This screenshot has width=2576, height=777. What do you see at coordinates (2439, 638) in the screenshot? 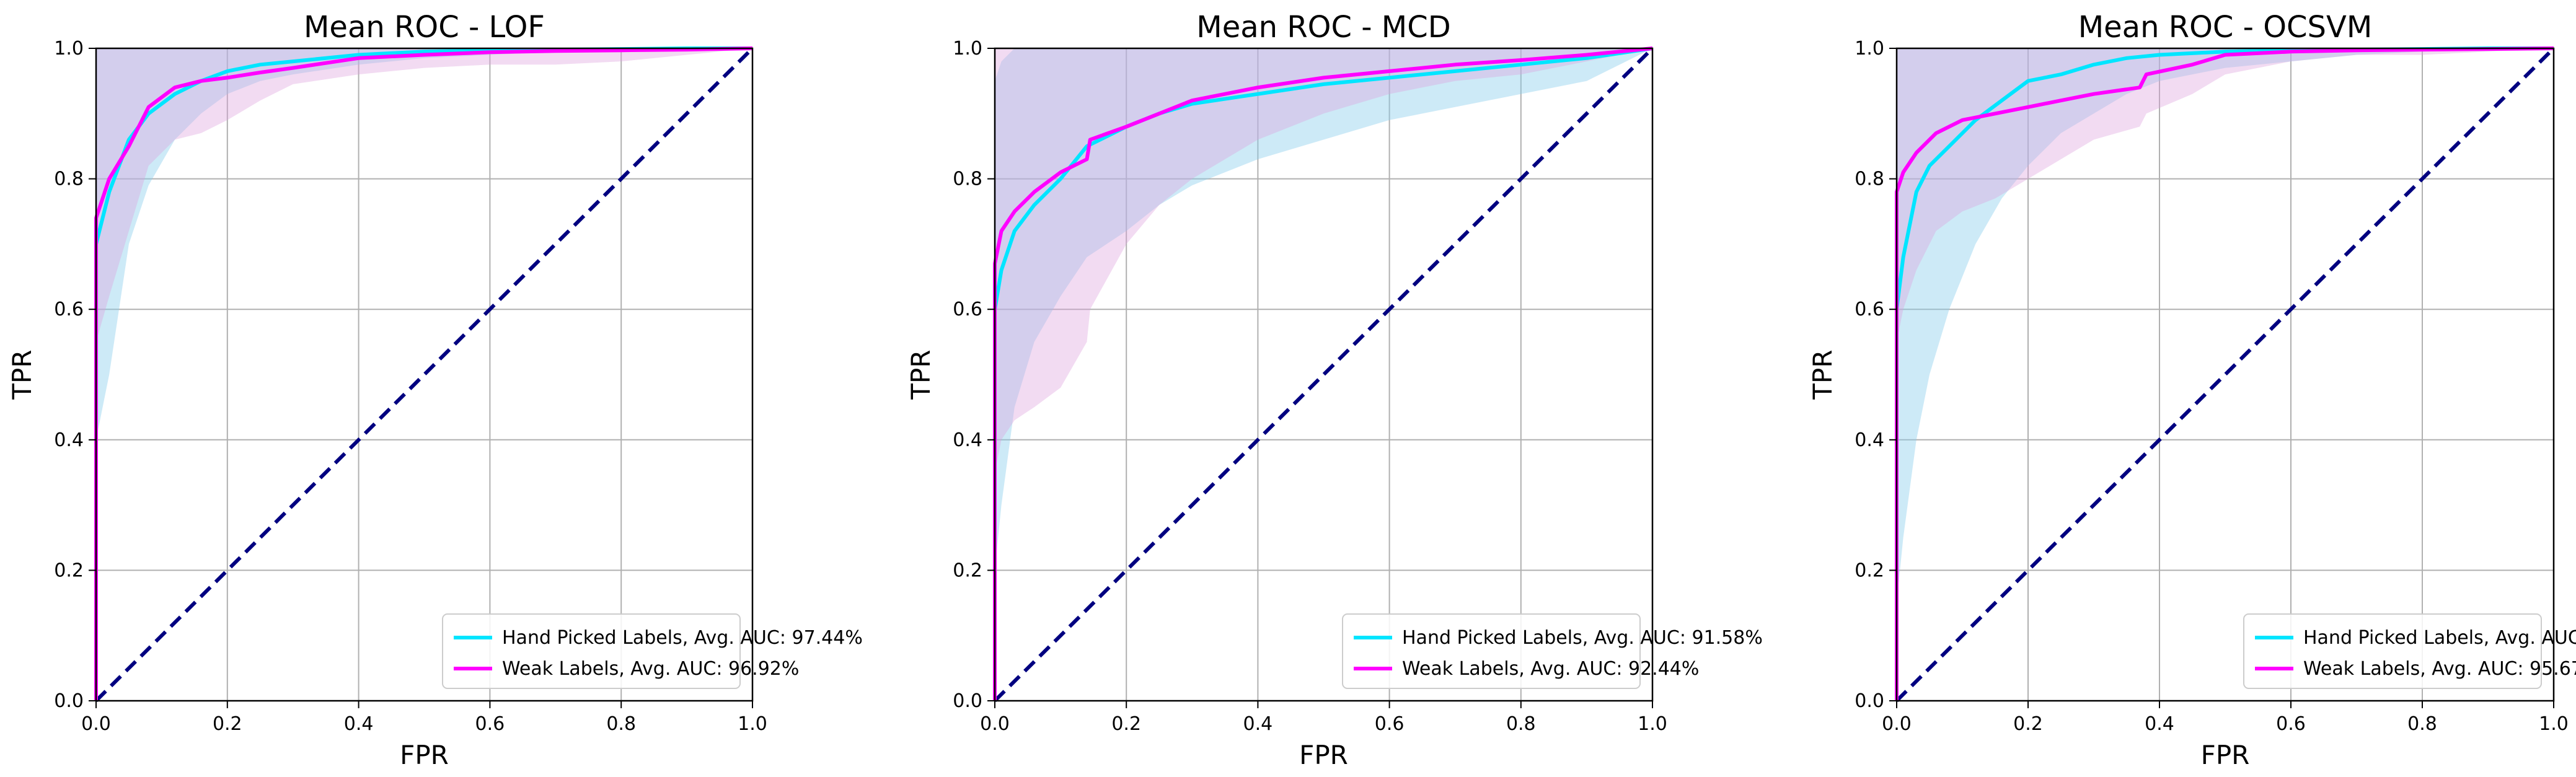
I see `legend-hand-picked-label: Hand Picked Labels, Avg. AUC: 96.15%` at bounding box center [2439, 638].